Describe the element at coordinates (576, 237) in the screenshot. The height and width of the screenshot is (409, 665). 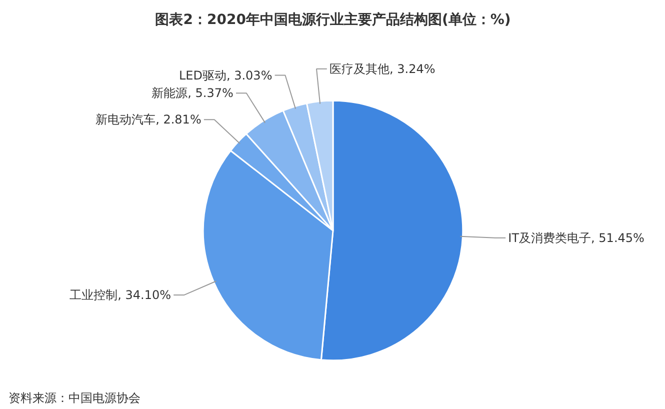
I see `slice-label: IT及消费类电子, 51.45%` at that location.